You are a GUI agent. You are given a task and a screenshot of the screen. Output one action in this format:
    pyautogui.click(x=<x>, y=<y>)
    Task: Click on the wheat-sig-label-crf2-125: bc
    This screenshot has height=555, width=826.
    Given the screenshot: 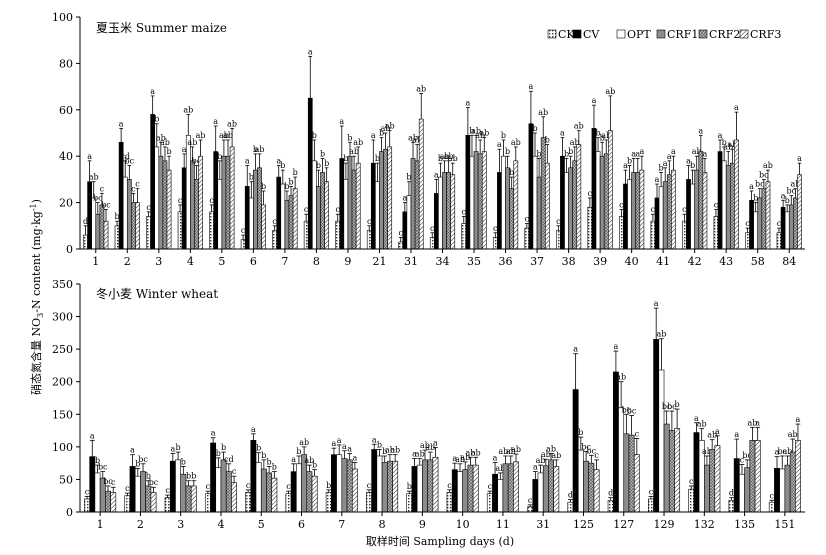 What is the action you would take?
    pyautogui.click(x=592, y=450)
    